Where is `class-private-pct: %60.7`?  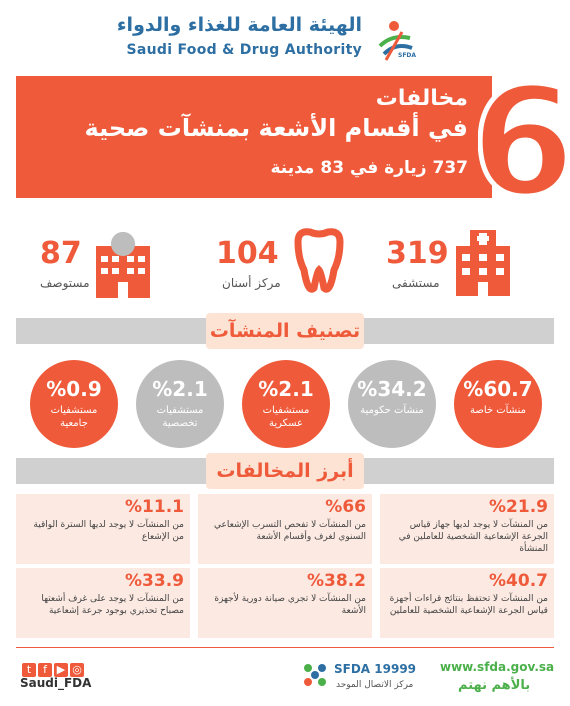
class-private-pct: %60.7 is located at coordinates (498, 389).